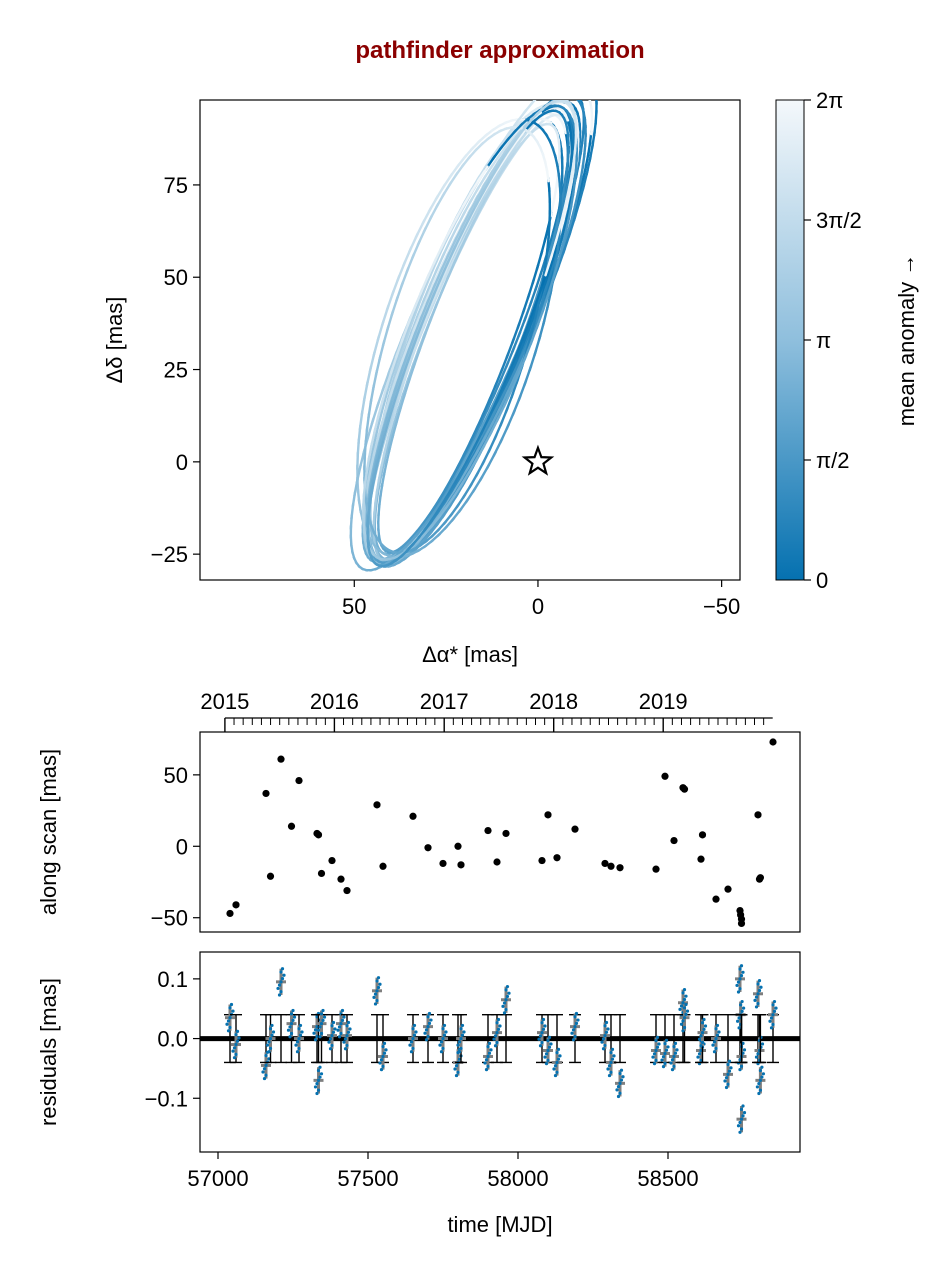 Image resolution: width=948 pixels, height=1270 pixels. What do you see at coordinates (500, 1049) in the screenshot?
I see `residual-marks` at bounding box center [500, 1049].